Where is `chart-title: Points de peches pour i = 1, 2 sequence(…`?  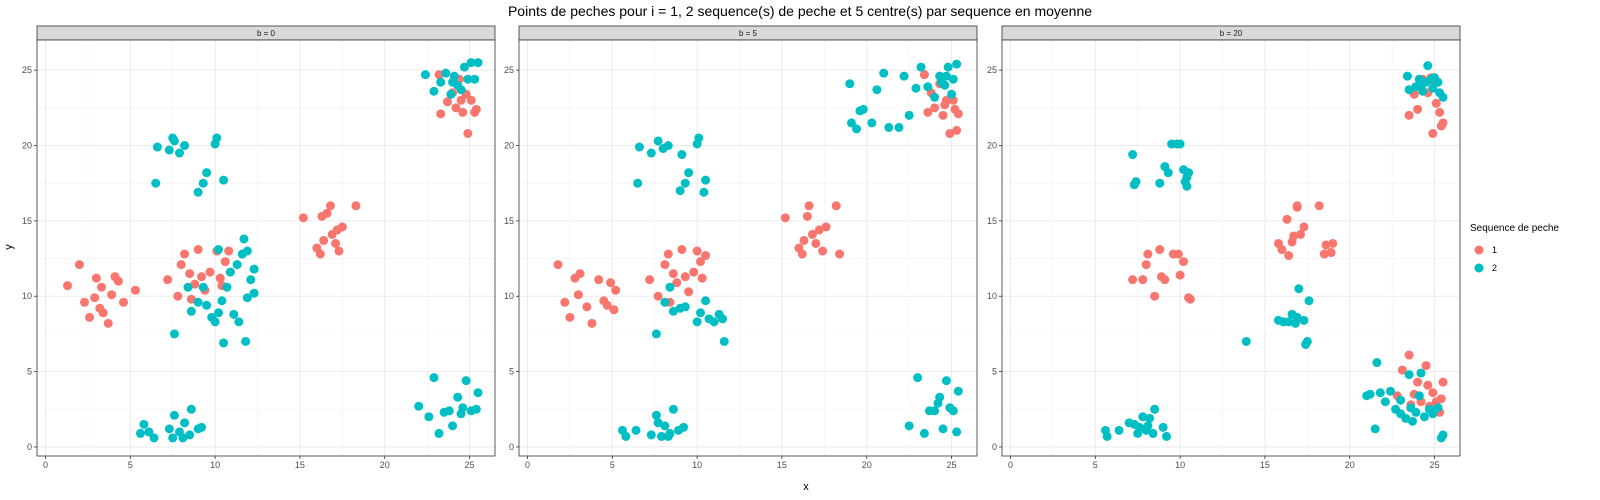 chart-title: Points de peches pour i = 1, 2 sequence(… is located at coordinates (800, 11).